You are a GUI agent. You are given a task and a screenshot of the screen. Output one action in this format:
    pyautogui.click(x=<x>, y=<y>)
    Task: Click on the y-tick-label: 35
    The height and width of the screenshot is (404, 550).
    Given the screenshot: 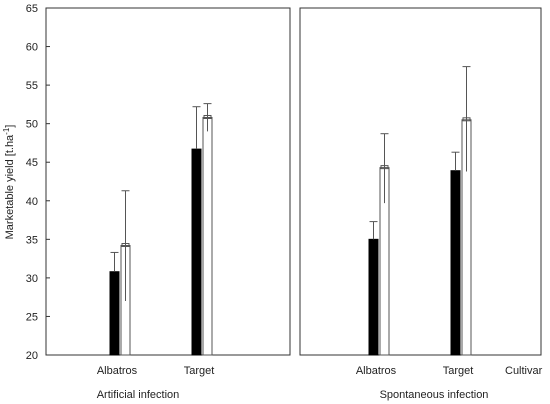 What is the action you would take?
    pyautogui.click(x=32, y=240)
    